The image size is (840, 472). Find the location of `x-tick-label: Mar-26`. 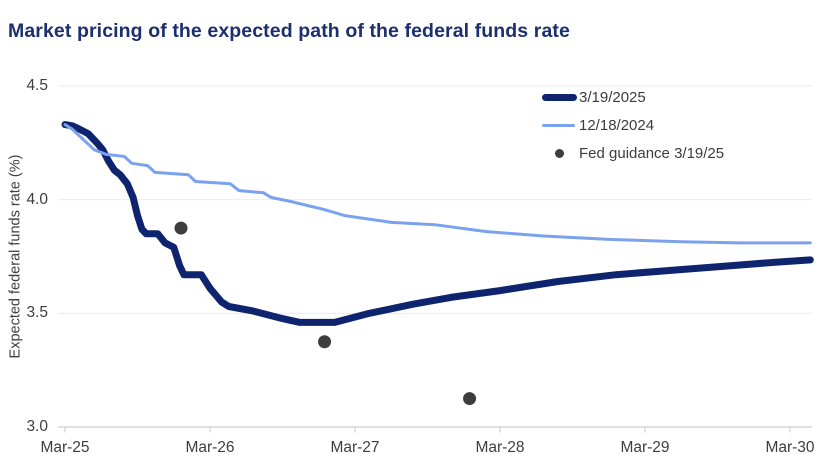

x-tick-label: Mar-26 is located at coordinates (210, 447).